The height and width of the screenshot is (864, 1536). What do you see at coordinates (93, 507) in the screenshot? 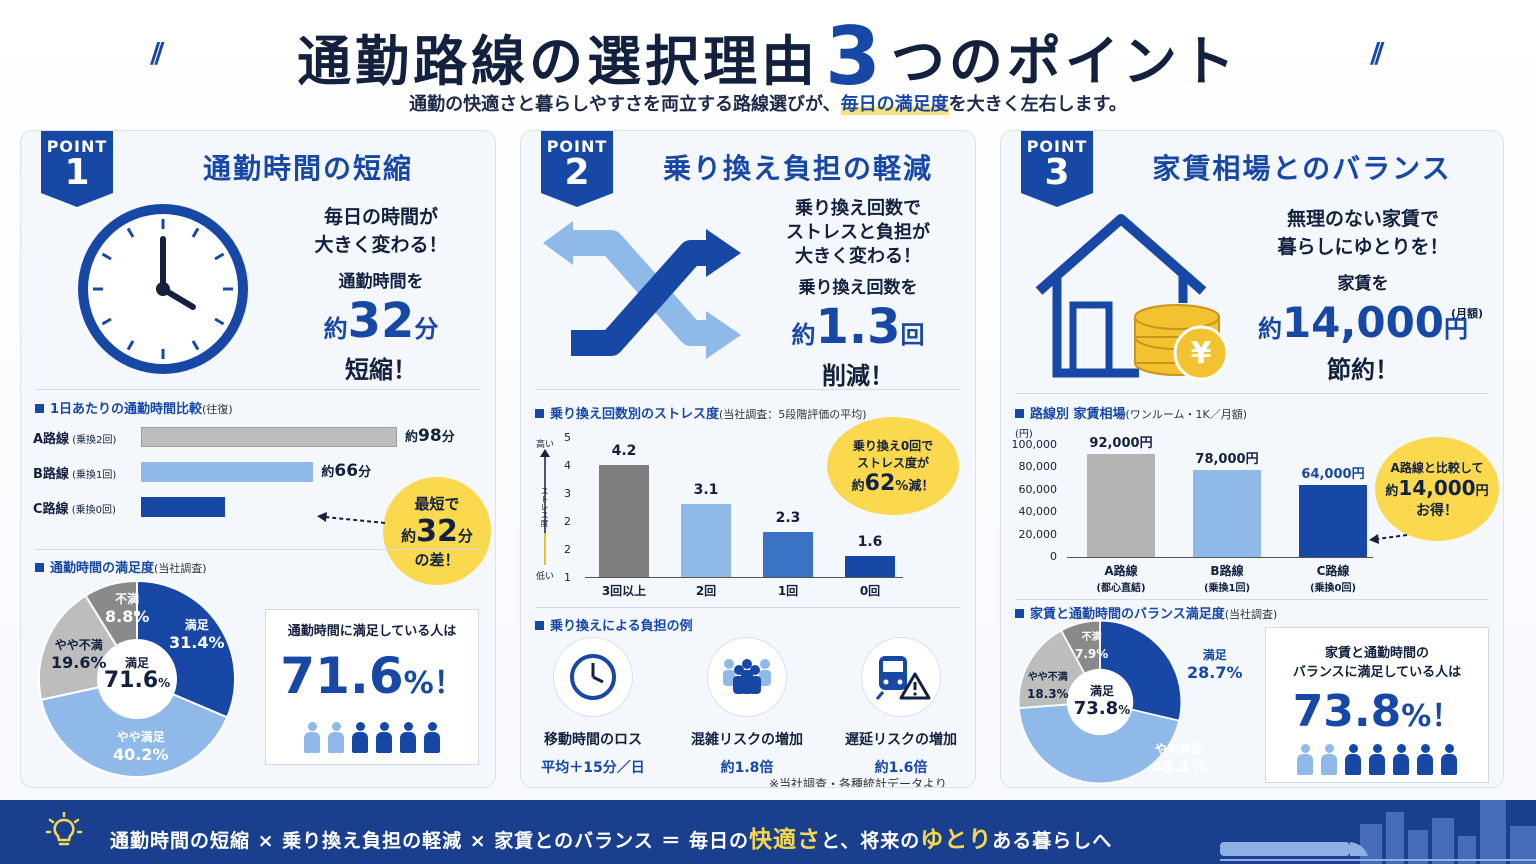
I see `bar-label: C路線 (乗換0回)` at bounding box center [93, 507].